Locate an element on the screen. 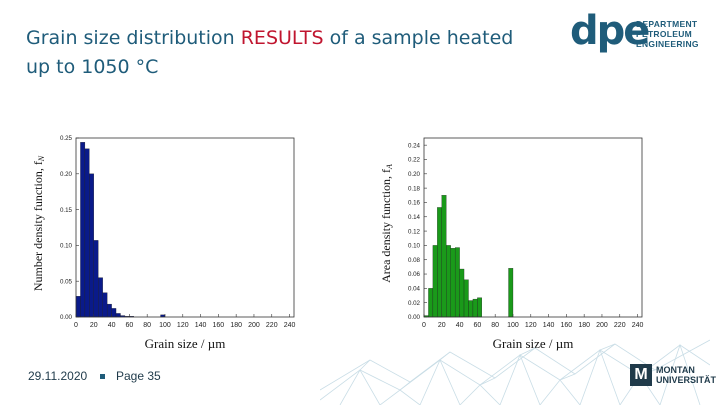 Image resolution: width=720 pixels, height=405 pixels. y-tick-label: 0.22 is located at coordinates (414, 160).